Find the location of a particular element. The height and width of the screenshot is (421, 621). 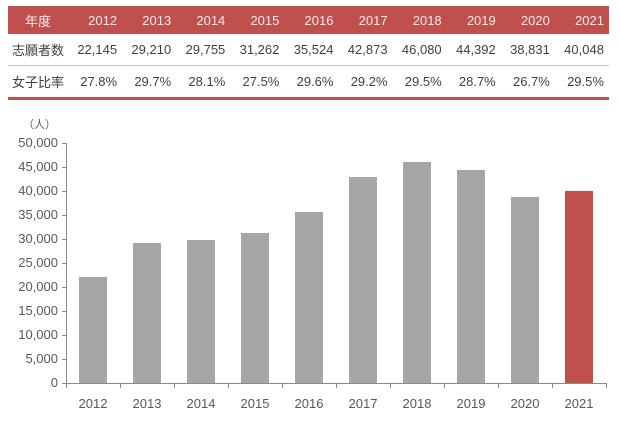

value-cell-2017: 42,873 is located at coordinates (367, 49).